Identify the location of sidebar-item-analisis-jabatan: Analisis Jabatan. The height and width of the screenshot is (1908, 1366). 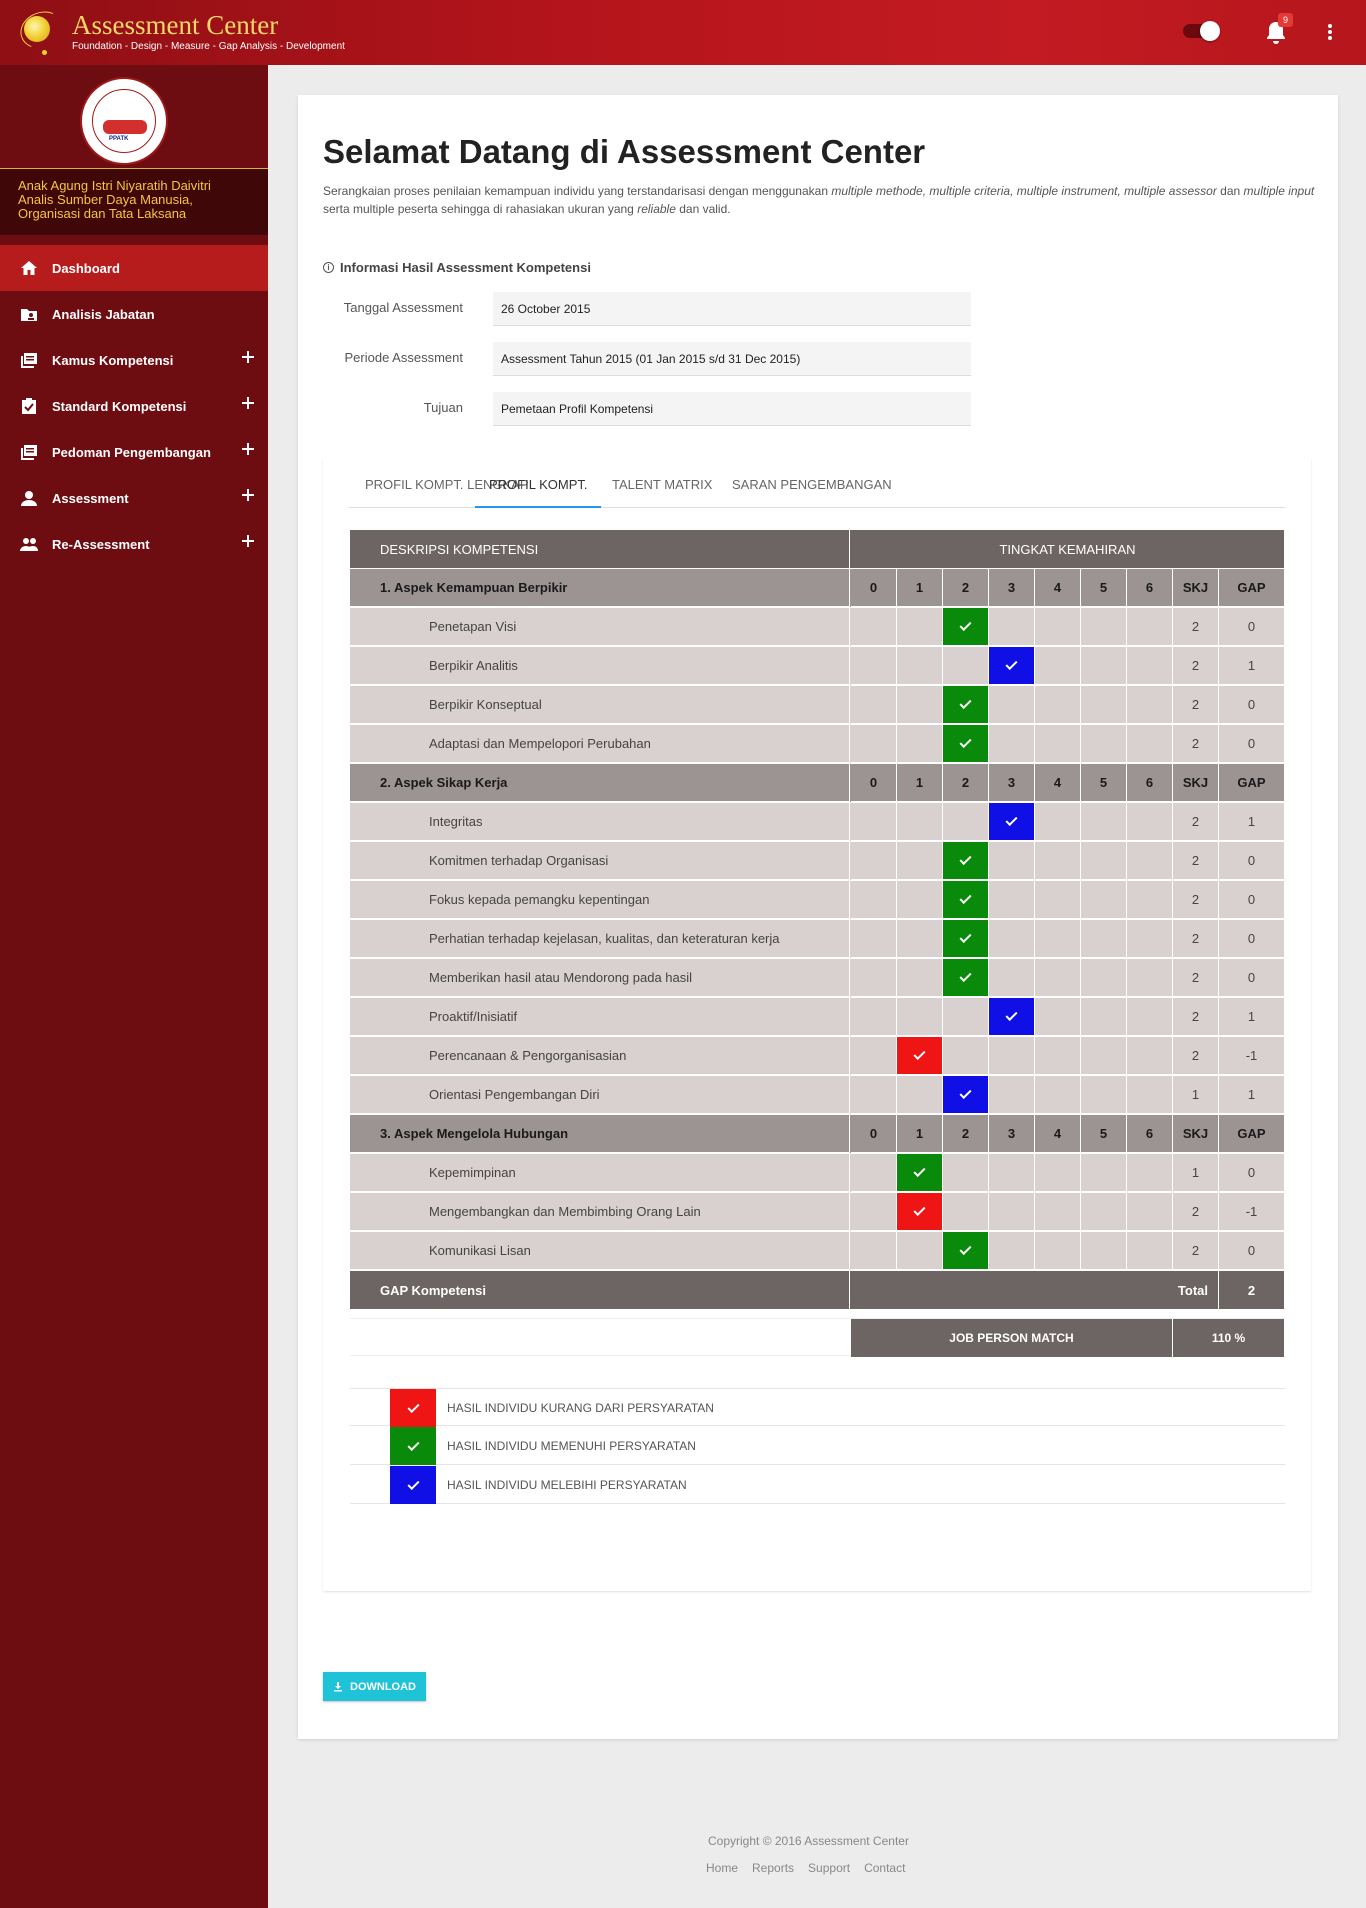
(134, 314).